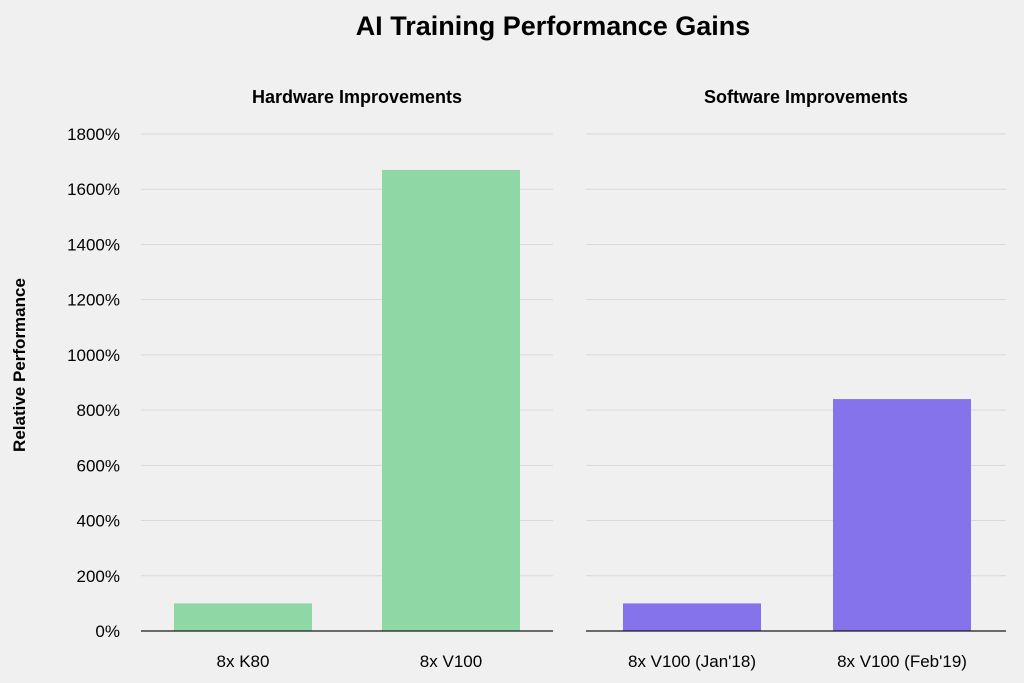 This screenshot has width=1024, height=683. Describe the element at coordinates (93, 300) in the screenshot. I see `y-tick-label: 1200%` at that location.